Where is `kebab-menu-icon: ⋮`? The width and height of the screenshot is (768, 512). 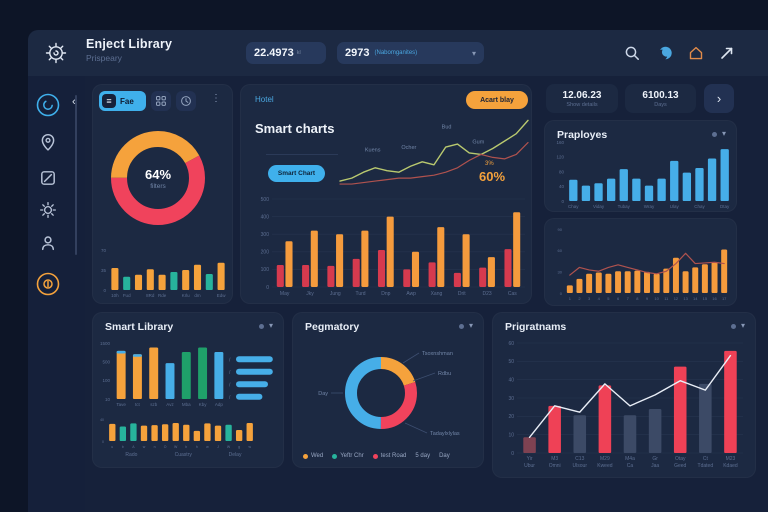 kebab-menu-icon: ⋮ is located at coordinates (216, 98).